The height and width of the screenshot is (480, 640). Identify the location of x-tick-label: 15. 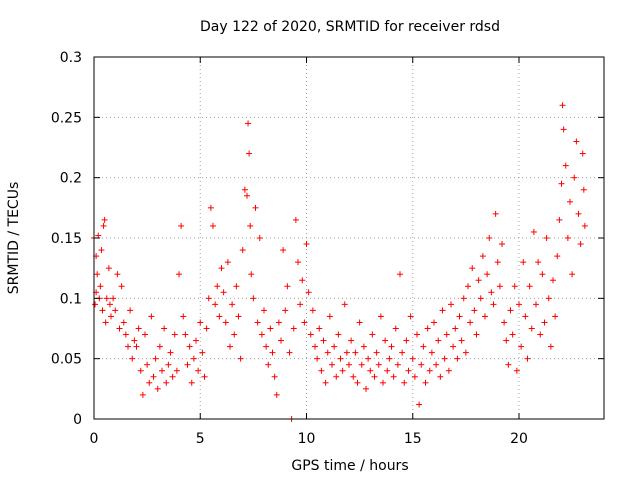
(413, 439).